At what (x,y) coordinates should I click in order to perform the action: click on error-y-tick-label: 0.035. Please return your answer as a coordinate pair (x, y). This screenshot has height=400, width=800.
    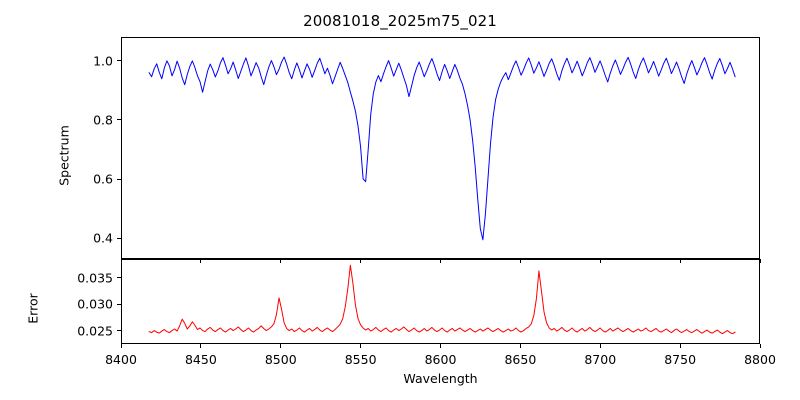
    Looking at the image, I should click on (95, 278).